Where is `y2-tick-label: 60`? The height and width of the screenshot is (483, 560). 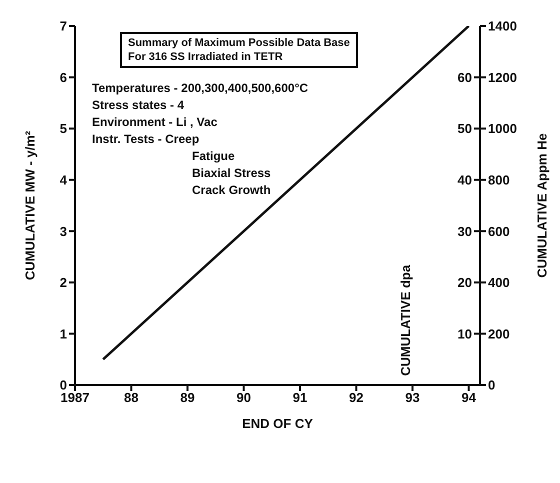
y2-tick-label: 60 is located at coordinates (465, 77).